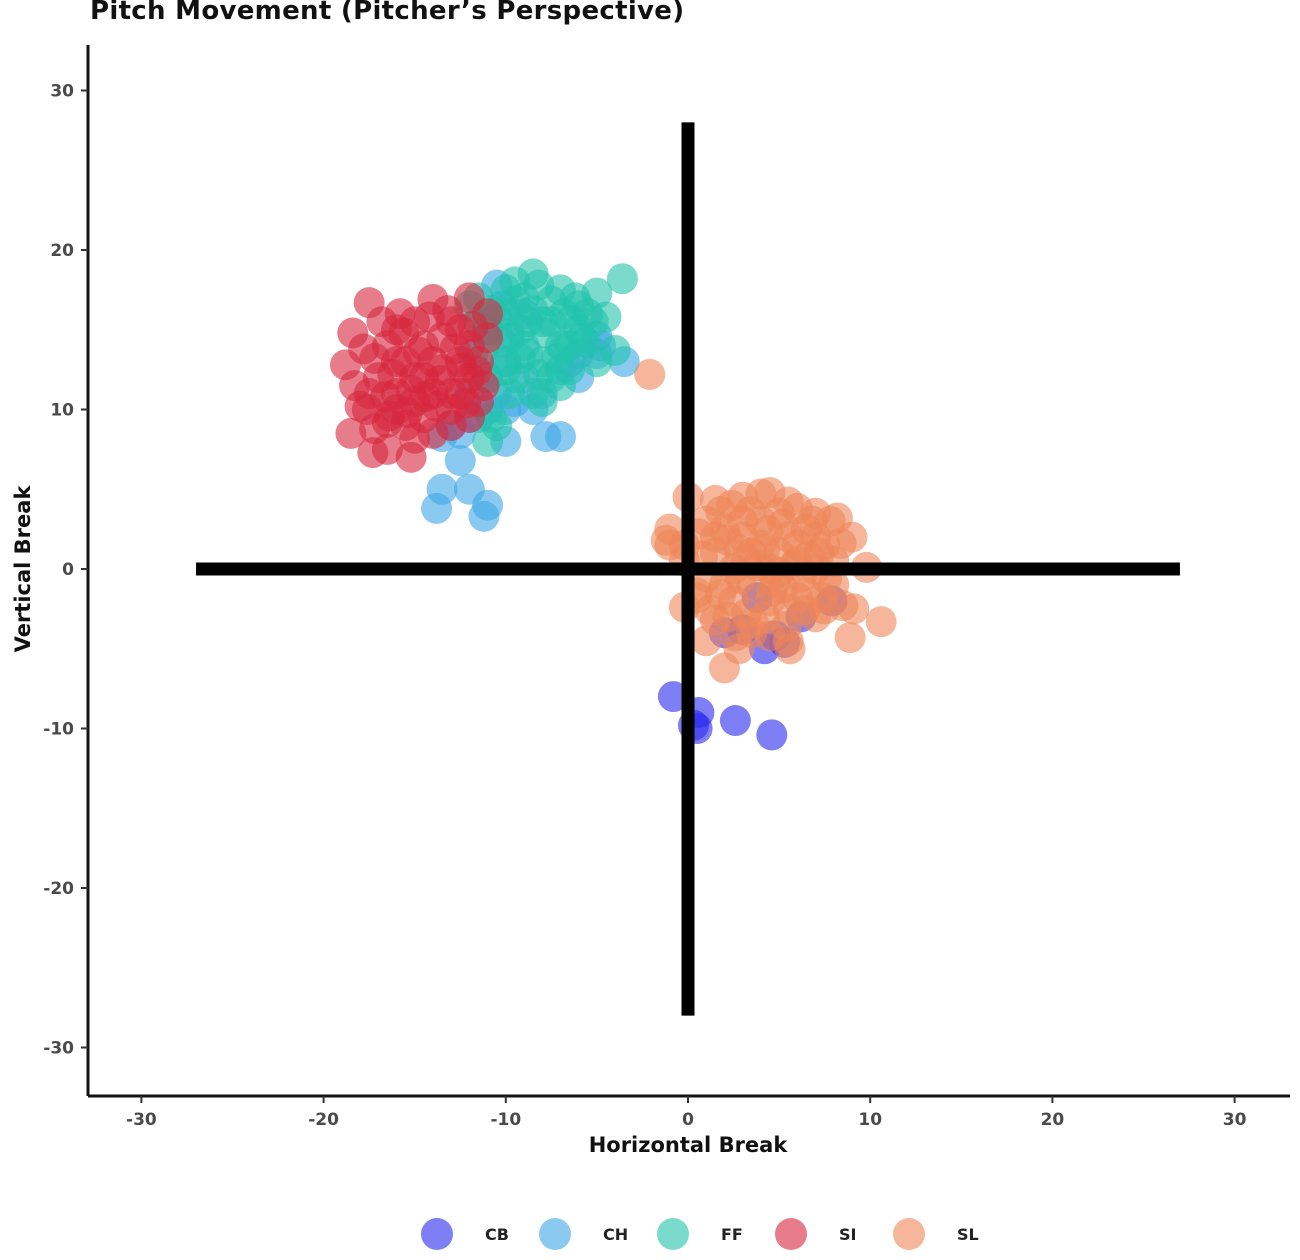 The height and width of the screenshot is (1260, 1300). I want to click on legend-label-cb: CB, so click(497, 1234).